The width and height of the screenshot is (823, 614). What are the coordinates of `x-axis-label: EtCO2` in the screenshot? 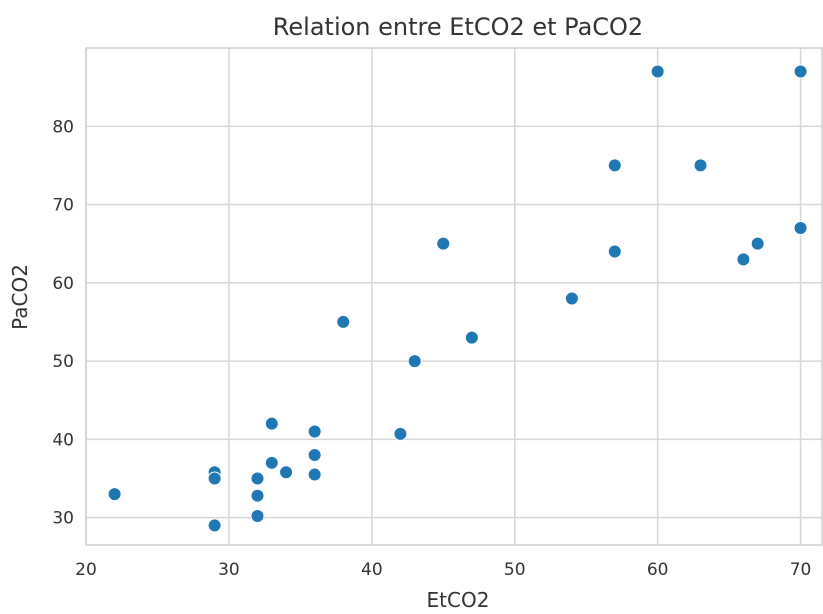 It's located at (458, 600).